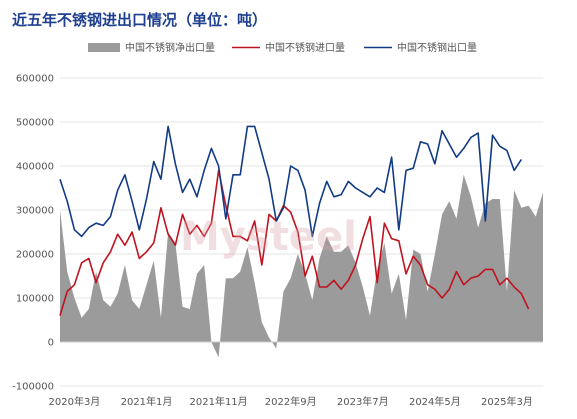 The height and width of the screenshot is (419, 577). Describe the element at coordinates (35, 123) in the screenshot. I see `y-tick-label: 500000` at that location.